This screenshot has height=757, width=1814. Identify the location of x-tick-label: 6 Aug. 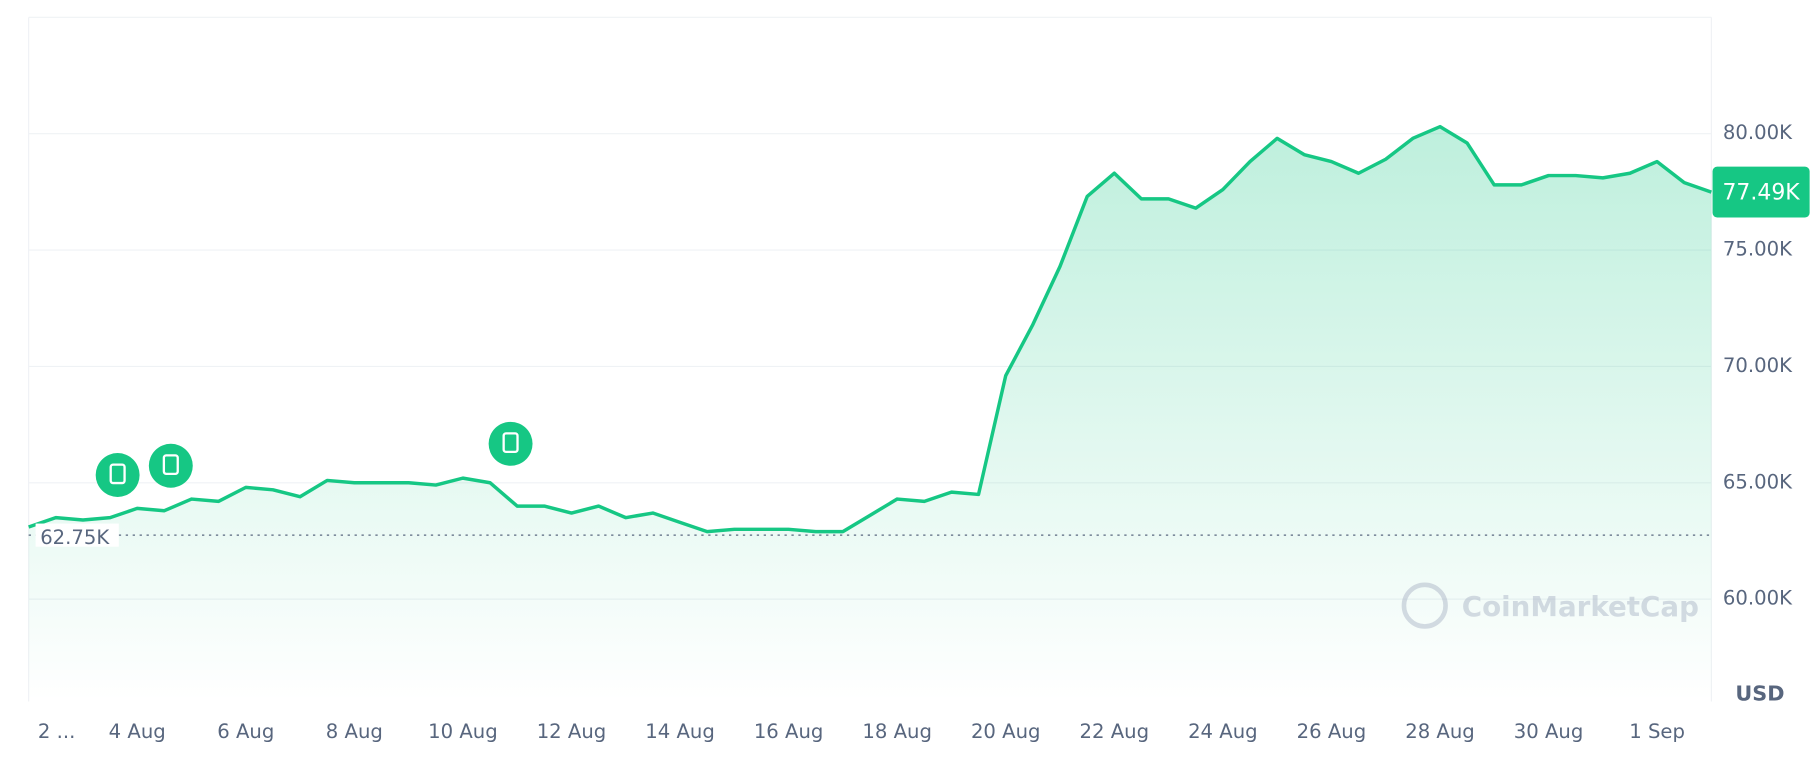
(245, 731).